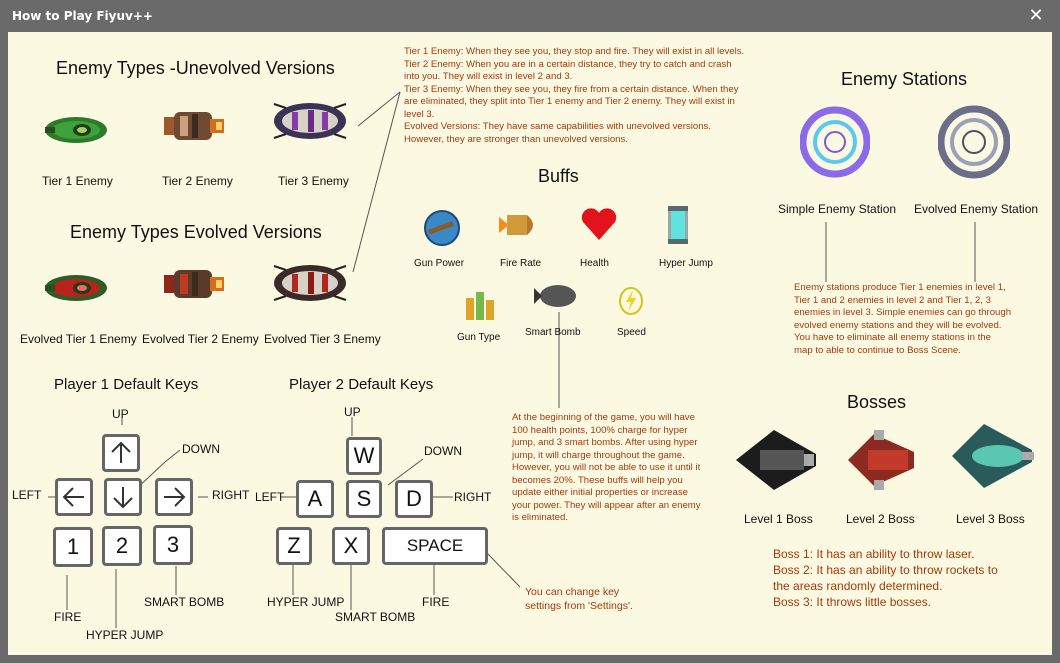 The width and height of the screenshot is (1060, 663). What do you see at coordinates (553, 332) in the screenshot?
I see `smart-bomb-label: Smart Bomb` at bounding box center [553, 332].